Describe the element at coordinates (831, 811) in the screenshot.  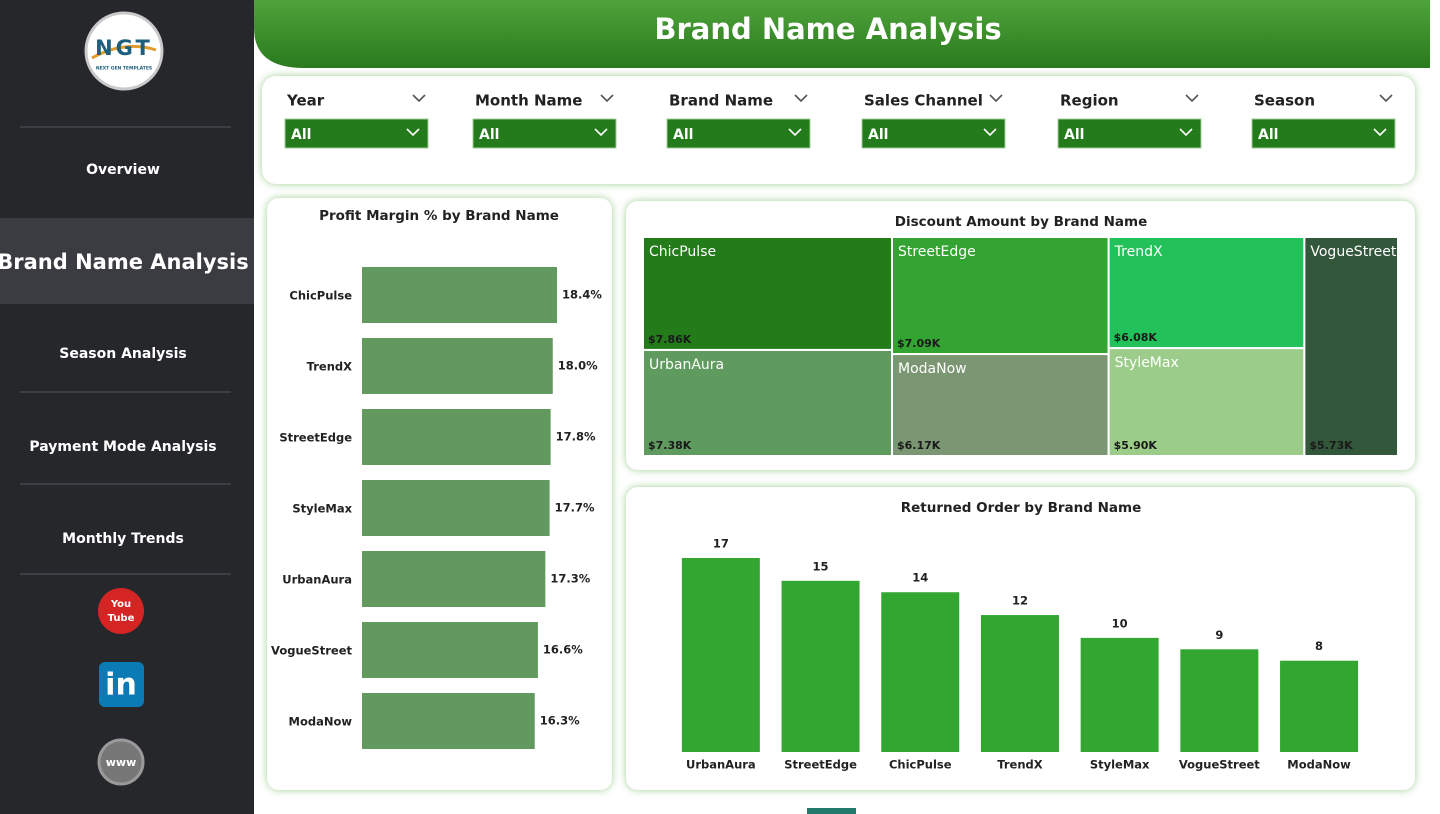
I see `page-tab` at that location.